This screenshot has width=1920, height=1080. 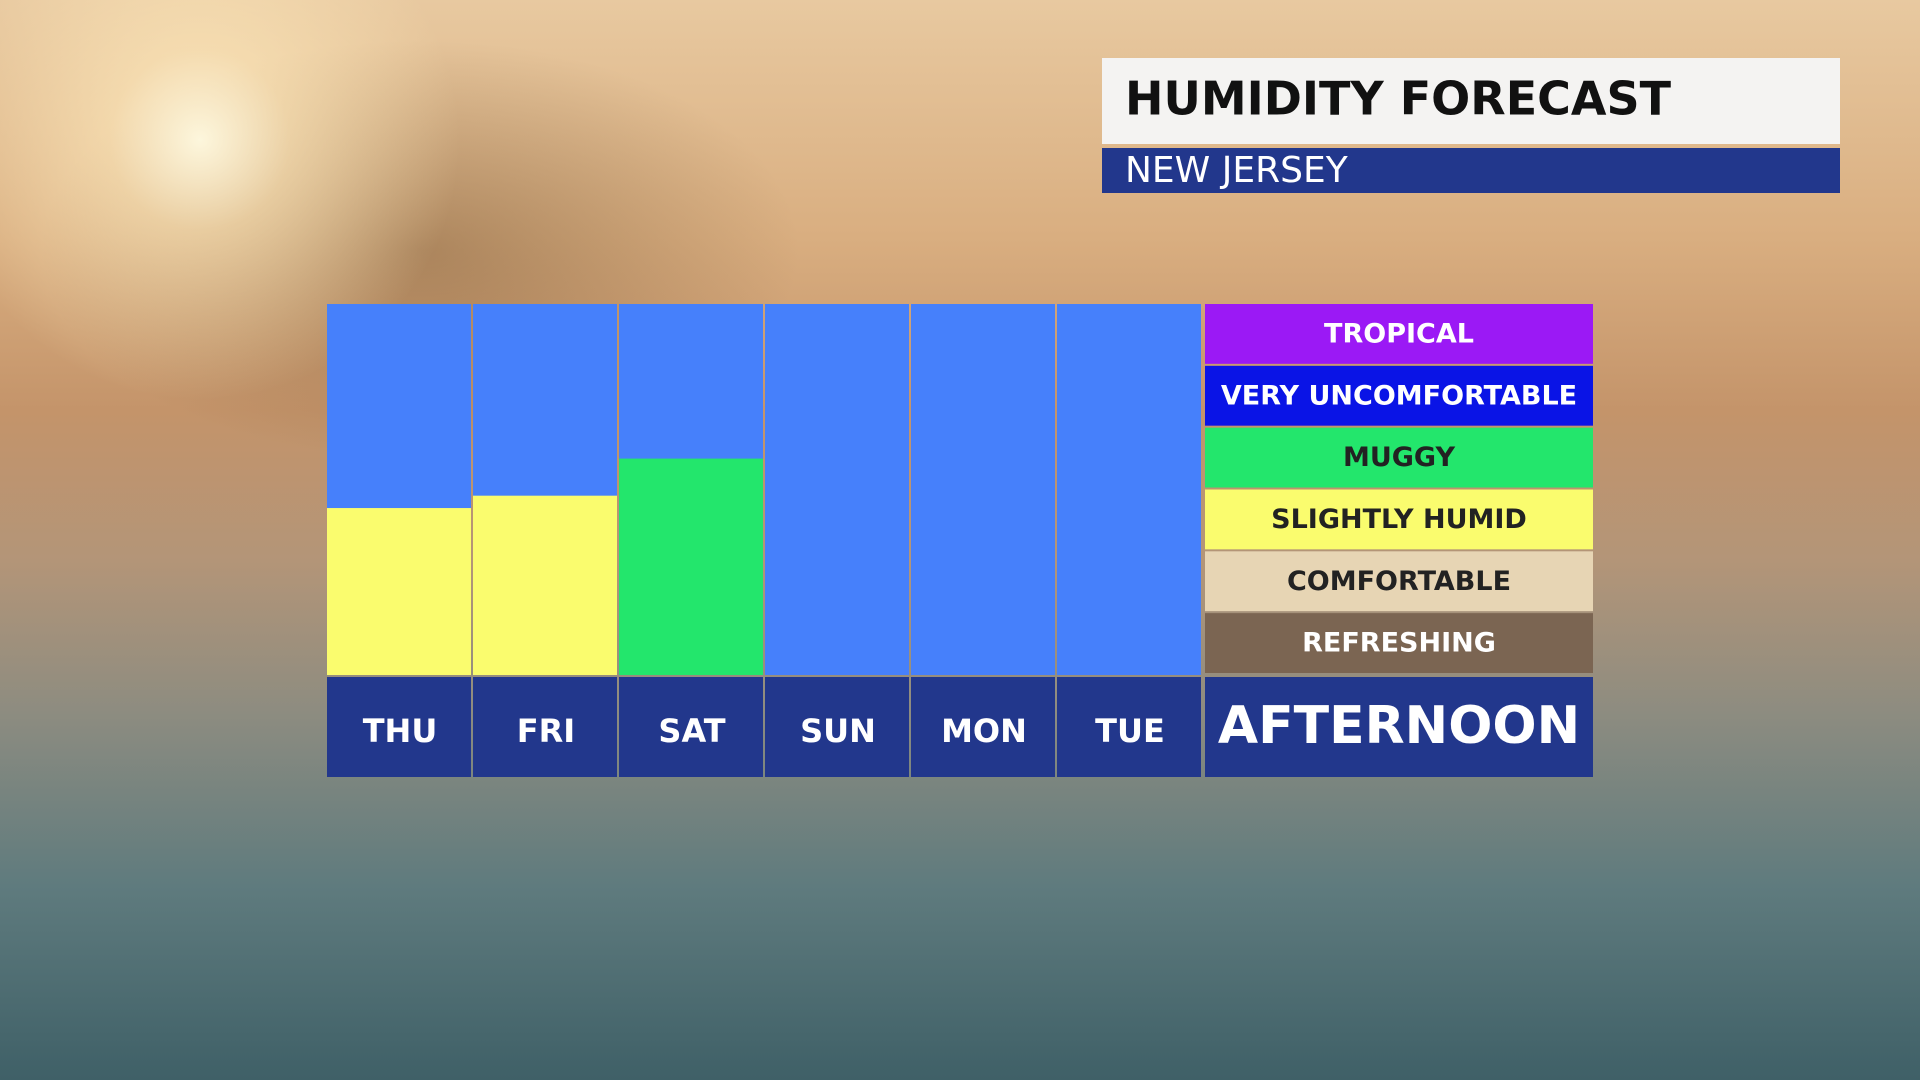 I want to click on chart-title: HUMIDITY FORECAST, so click(x=1398, y=99).